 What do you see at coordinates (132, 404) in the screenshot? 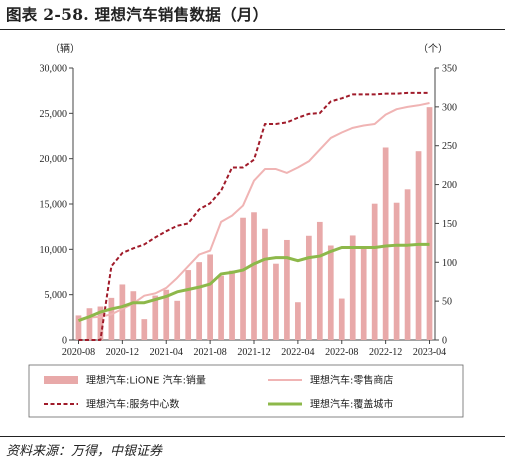
I see `legend-label: 理想汽车:服务中心数` at bounding box center [132, 404].